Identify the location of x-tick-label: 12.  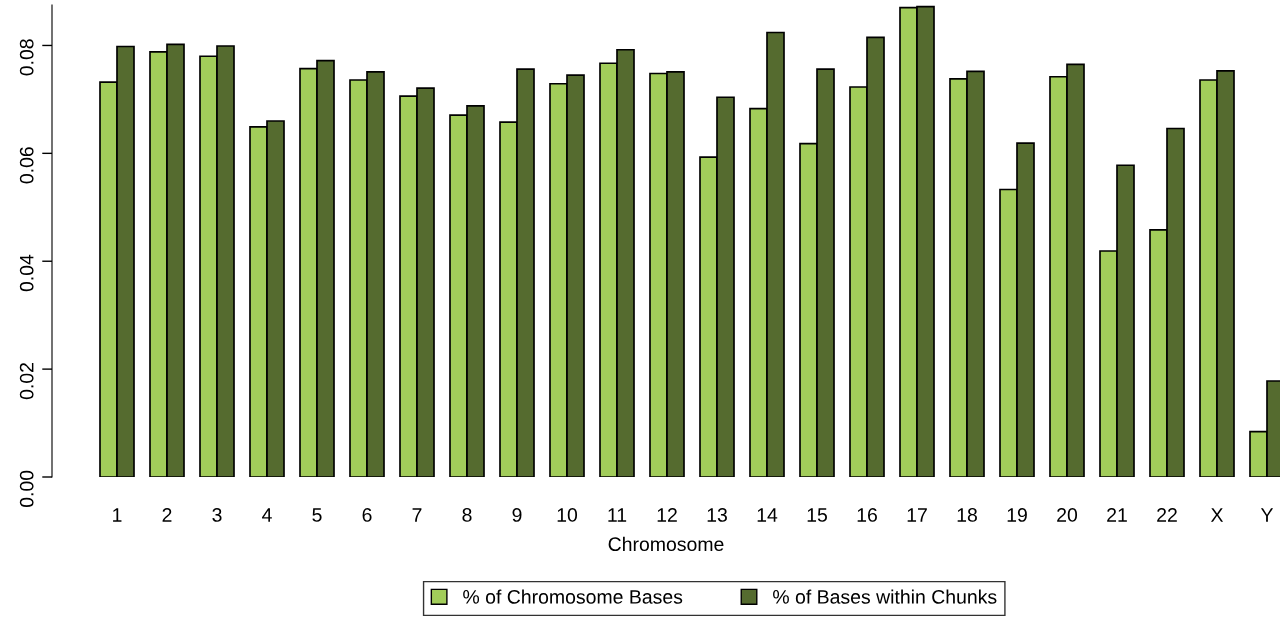
(667, 515).